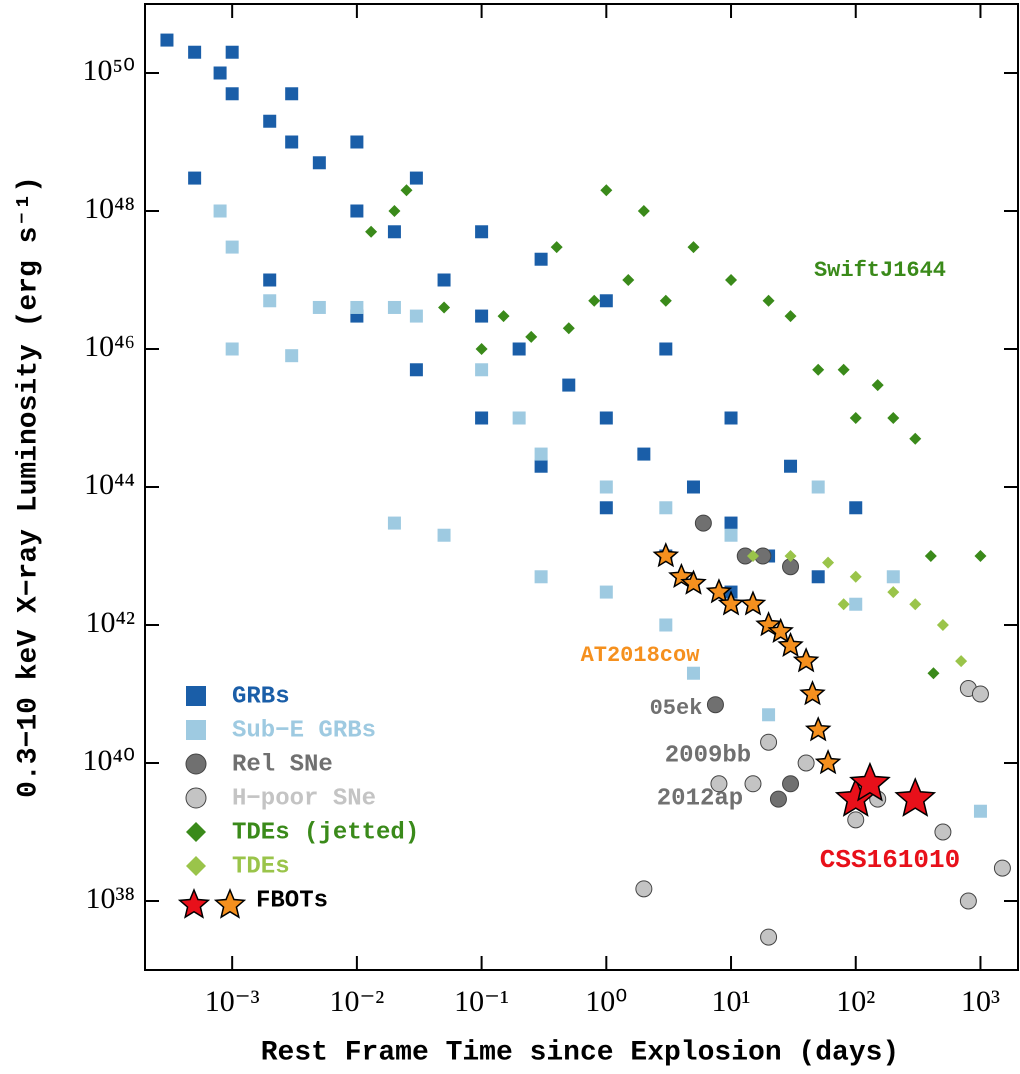 This screenshot has width=1020, height=1074. I want to click on x-tick-label: 10², so click(855, 1001).